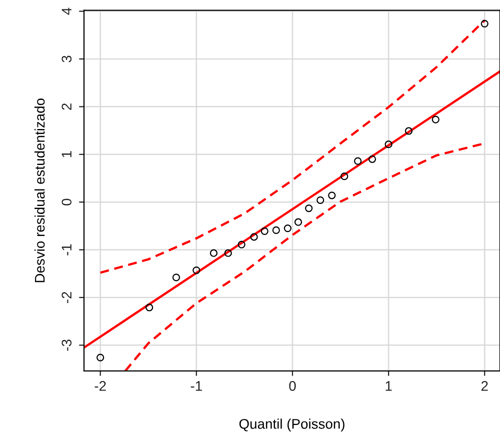  I want to click on y-tick-label: 2, so click(67, 107).